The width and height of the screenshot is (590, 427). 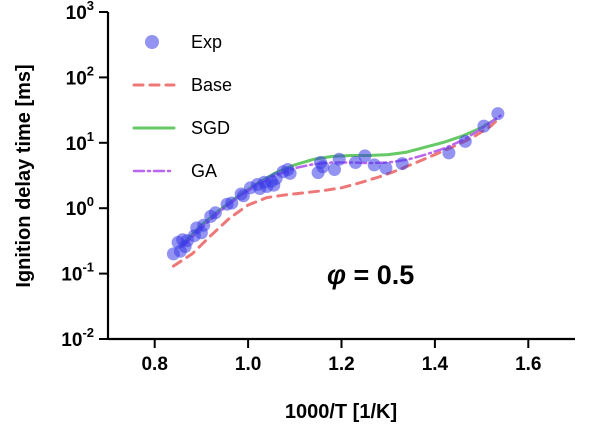 What do you see at coordinates (182, 106) in the screenshot?
I see `legend: Exp Base SGD GA` at bounding box center [182, 106].